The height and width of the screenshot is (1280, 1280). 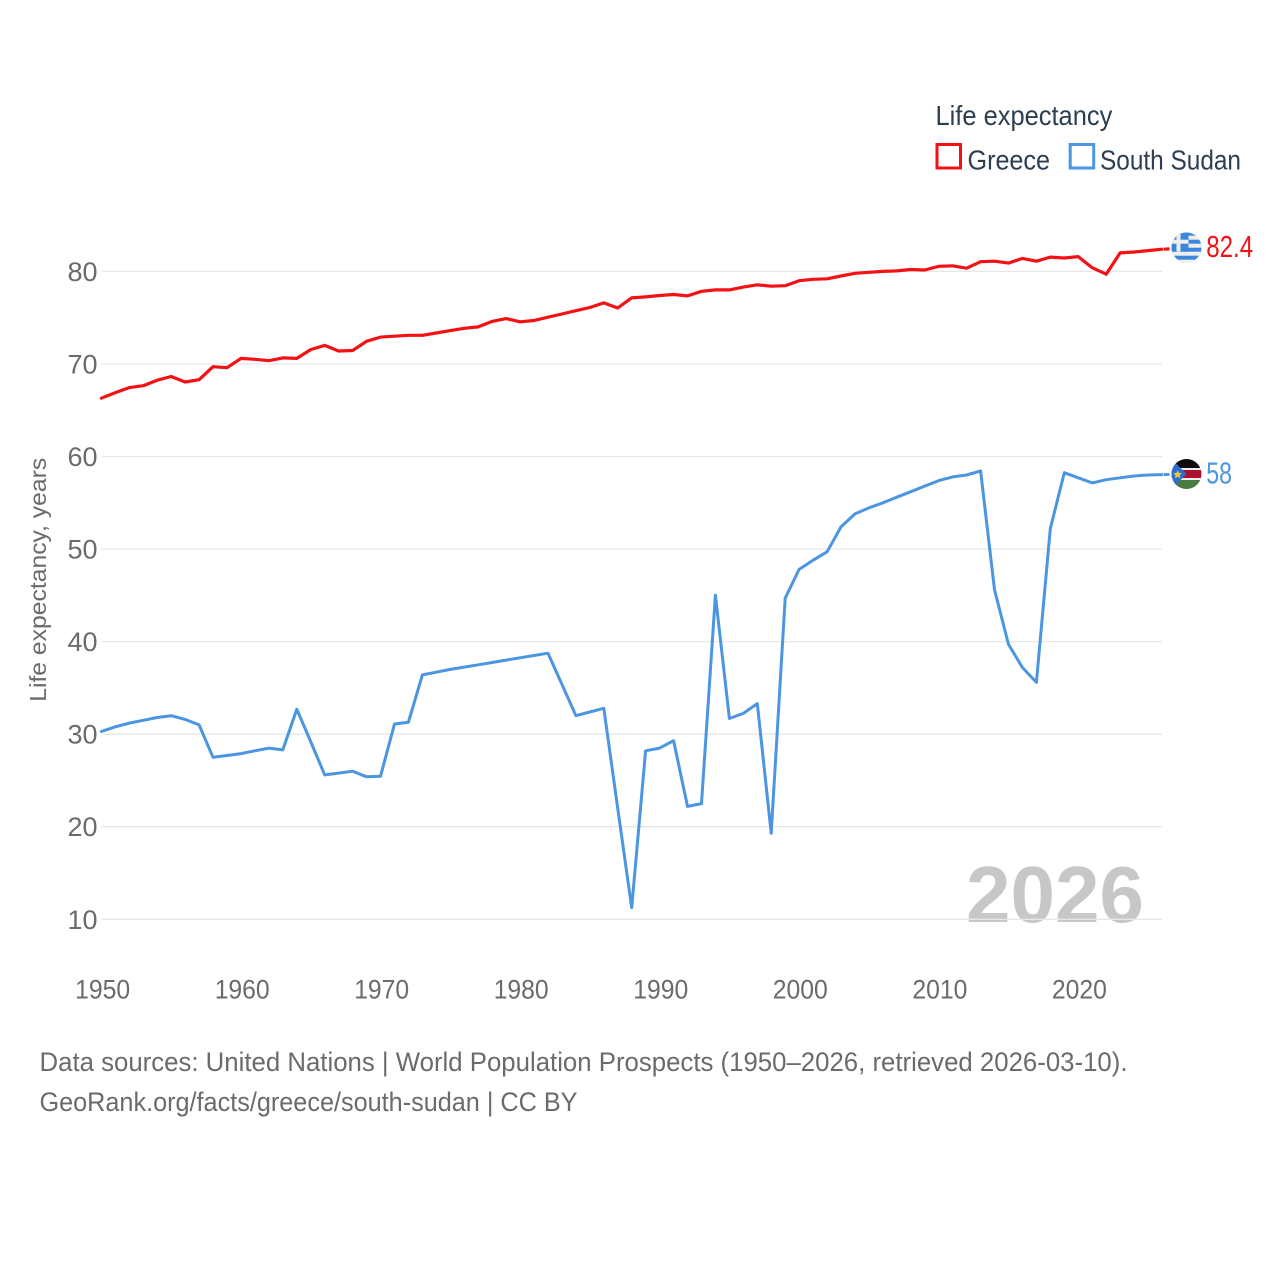 What do you see at coordinates (800, 990) in the screenshot?
I see `svg-text: 2000` at bounding box center [800, 990].